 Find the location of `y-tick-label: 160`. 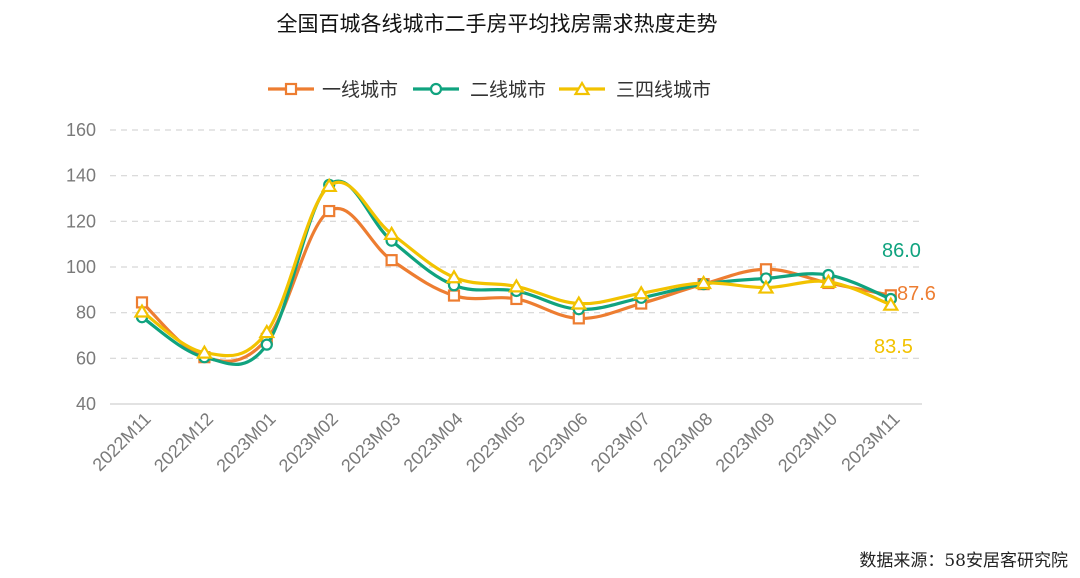

y-tick-label: 160 is located at coordinates (81, 130).